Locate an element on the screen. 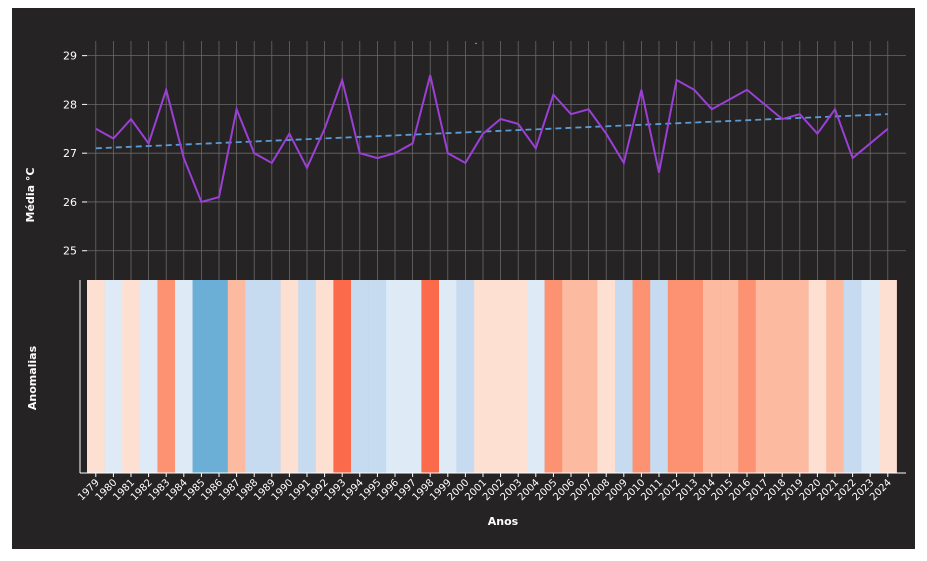 Image resolution: width=927 pixels, height=561 pixels. chart-title: . is located at coordinates (476, 42).